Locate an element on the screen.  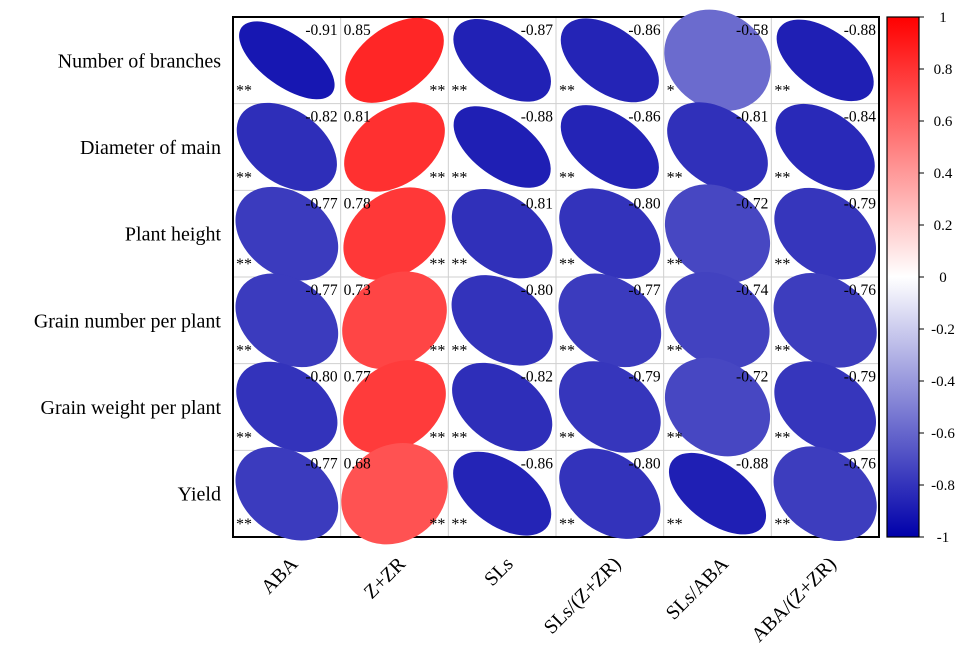
cell-value-label: 0.77 is located at coordinates (357, 377).